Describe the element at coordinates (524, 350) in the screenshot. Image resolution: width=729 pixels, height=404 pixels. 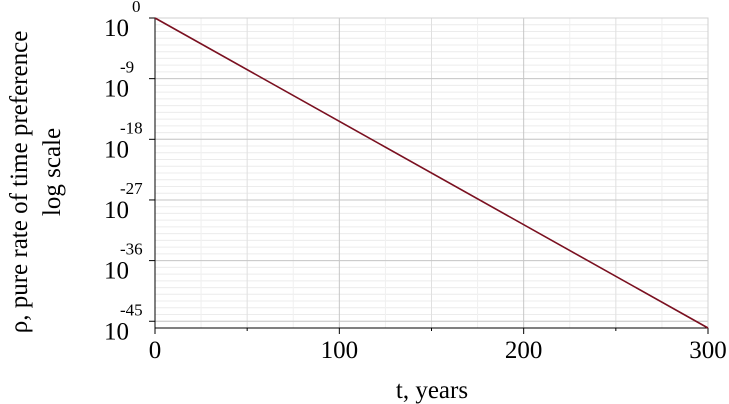
I see `x-tick-label: 200` at that location.